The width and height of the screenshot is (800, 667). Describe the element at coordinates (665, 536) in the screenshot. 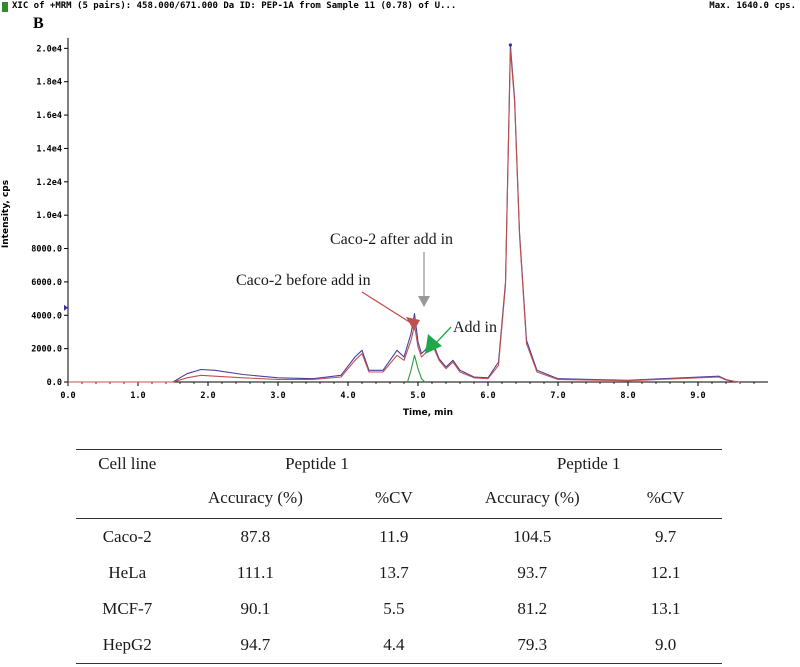

I see `table-cell: 9.7` at that location.